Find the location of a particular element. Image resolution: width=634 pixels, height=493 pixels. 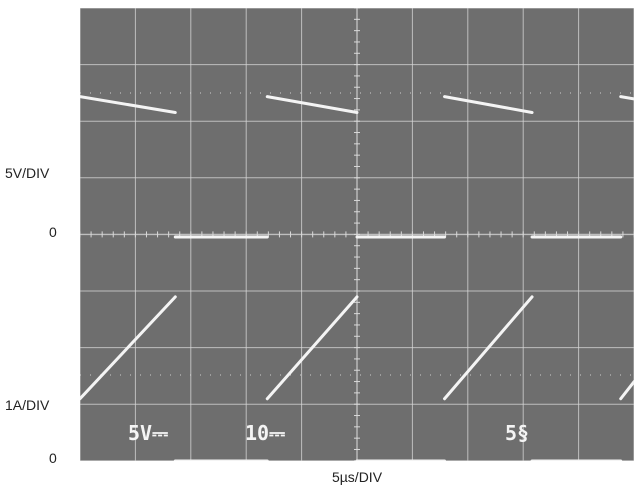

scope-readout-text: 10⎓ is located at coordinates (265, 433).